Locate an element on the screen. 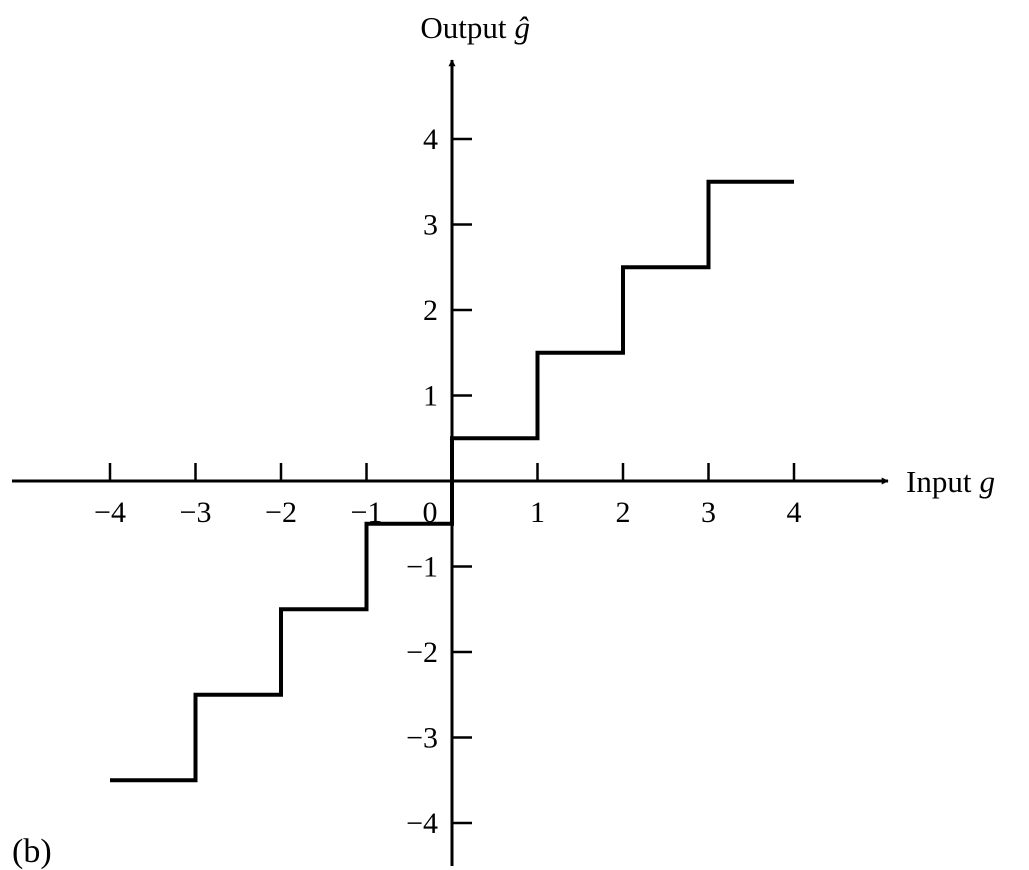 Image resolution: width=1029 pixels, height=870 pixels. y-tick-label: 4 is located at coordinates (430, 139).